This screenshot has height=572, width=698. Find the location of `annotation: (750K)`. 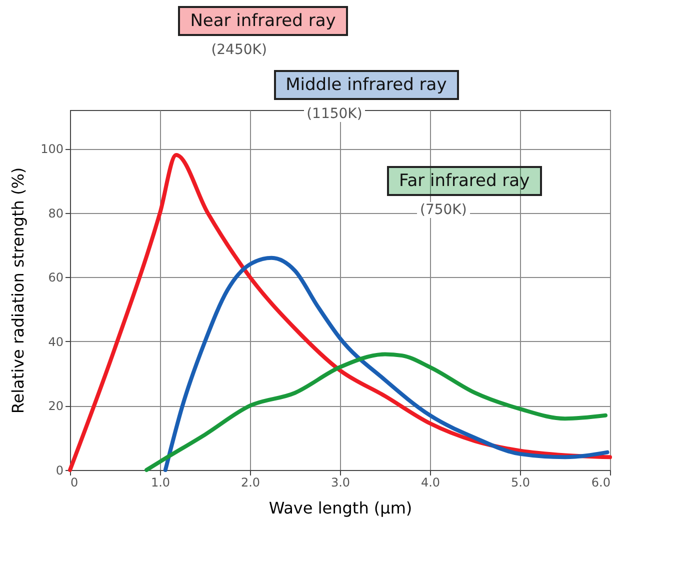

annotation: (750K) is located at coordinates (443, 210).